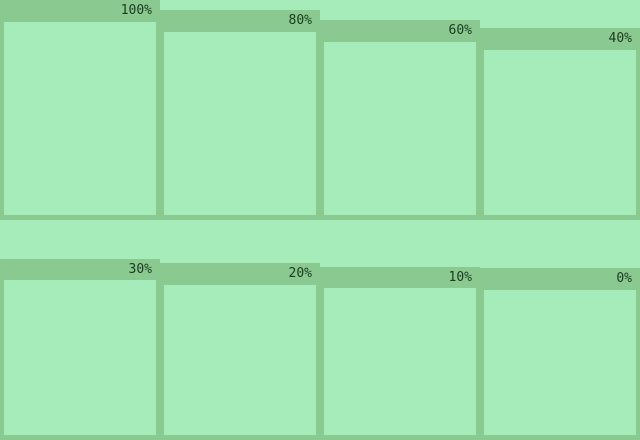 The width and height of the screenshot is (640, 440). What do you see at coordinates (140, 269) in the screenshot?
I see `panel-label: 30%` at bounding box center [140, 269].